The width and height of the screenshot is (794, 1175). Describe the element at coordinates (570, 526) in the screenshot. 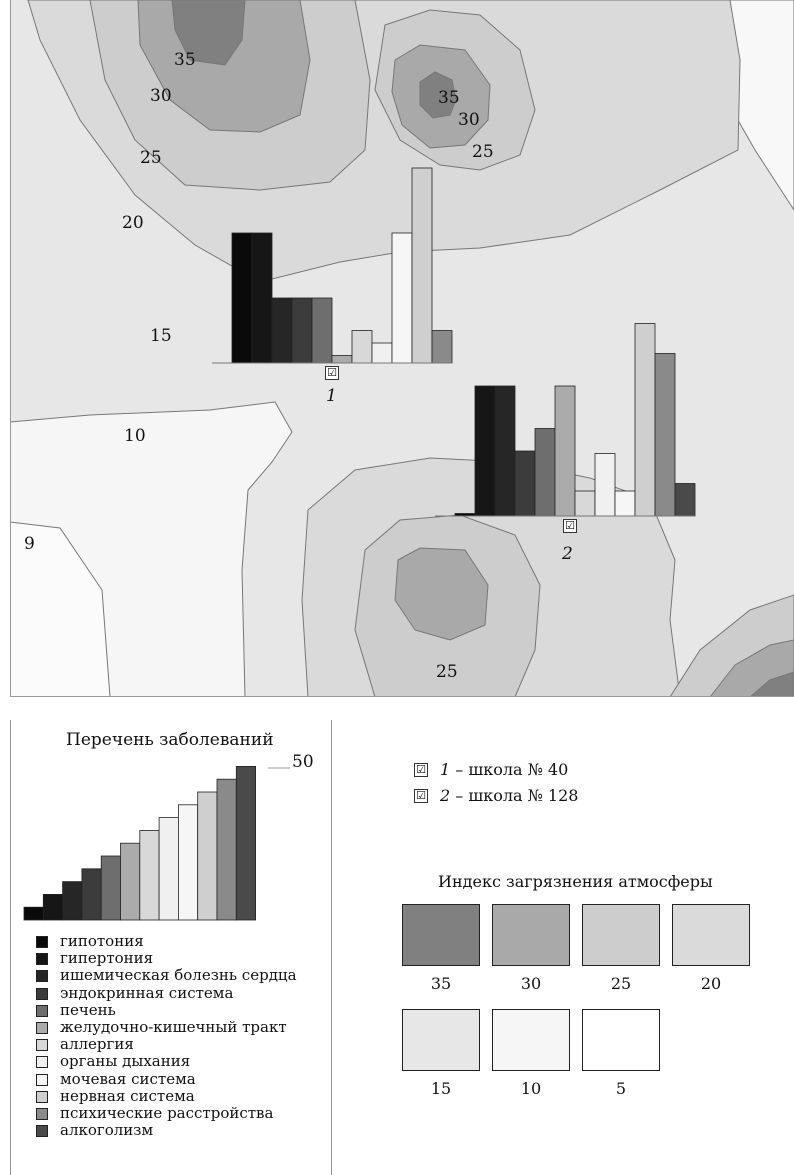

I see `school-2-marker-icon: ☑` at that location.